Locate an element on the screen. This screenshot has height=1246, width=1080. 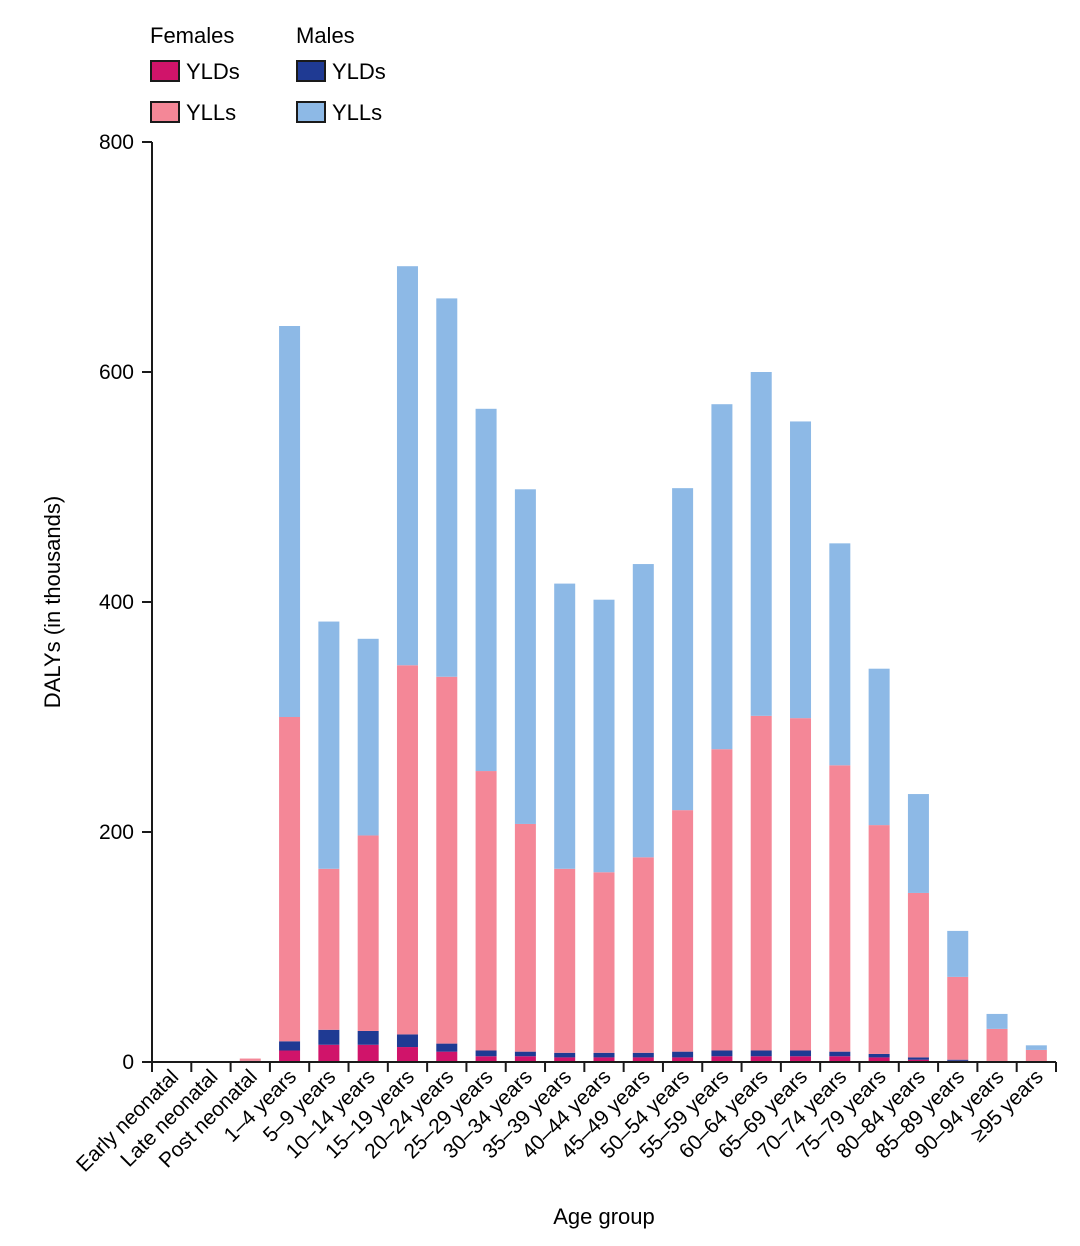
legend: Females YLDs YLLs Males YLDs YLLs is located at coordinates (268, 74).